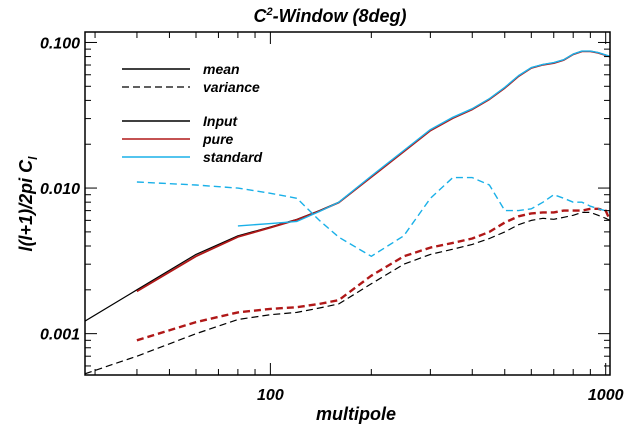 This screenshot has height=428, width=628. I want to click on legend-label-input: Input, so click(221, 121).